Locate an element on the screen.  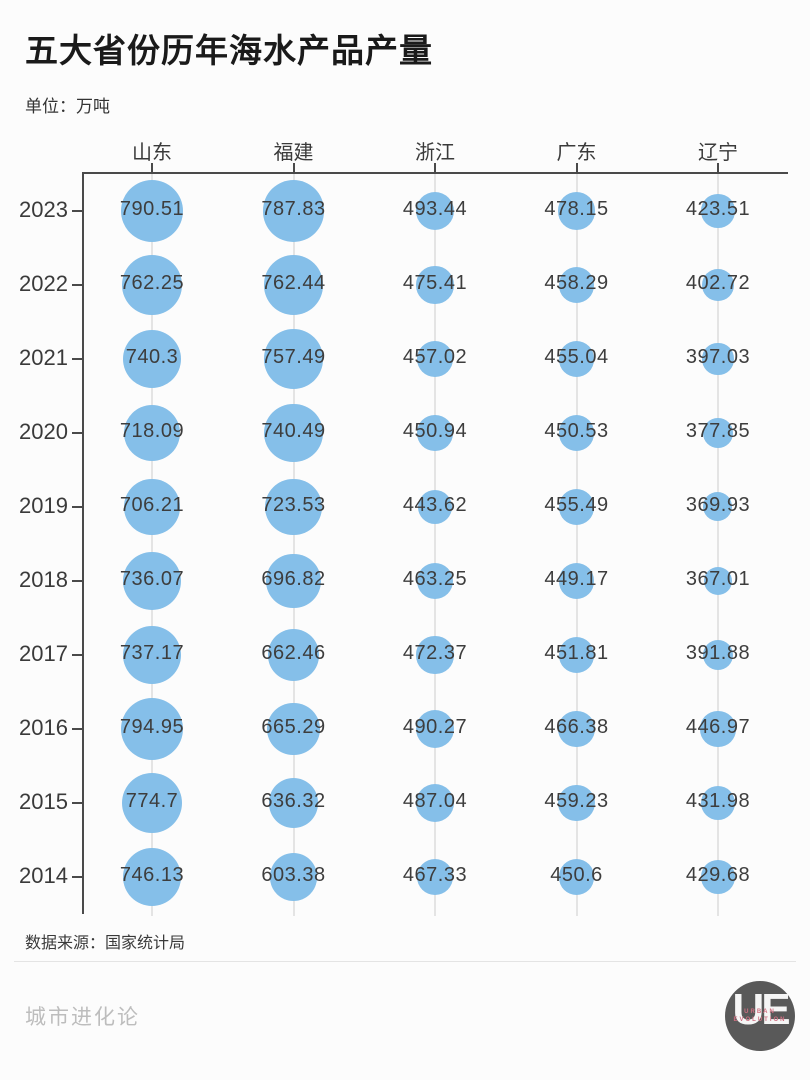
value-label: 450.53 is located at coordinates (576, 431).